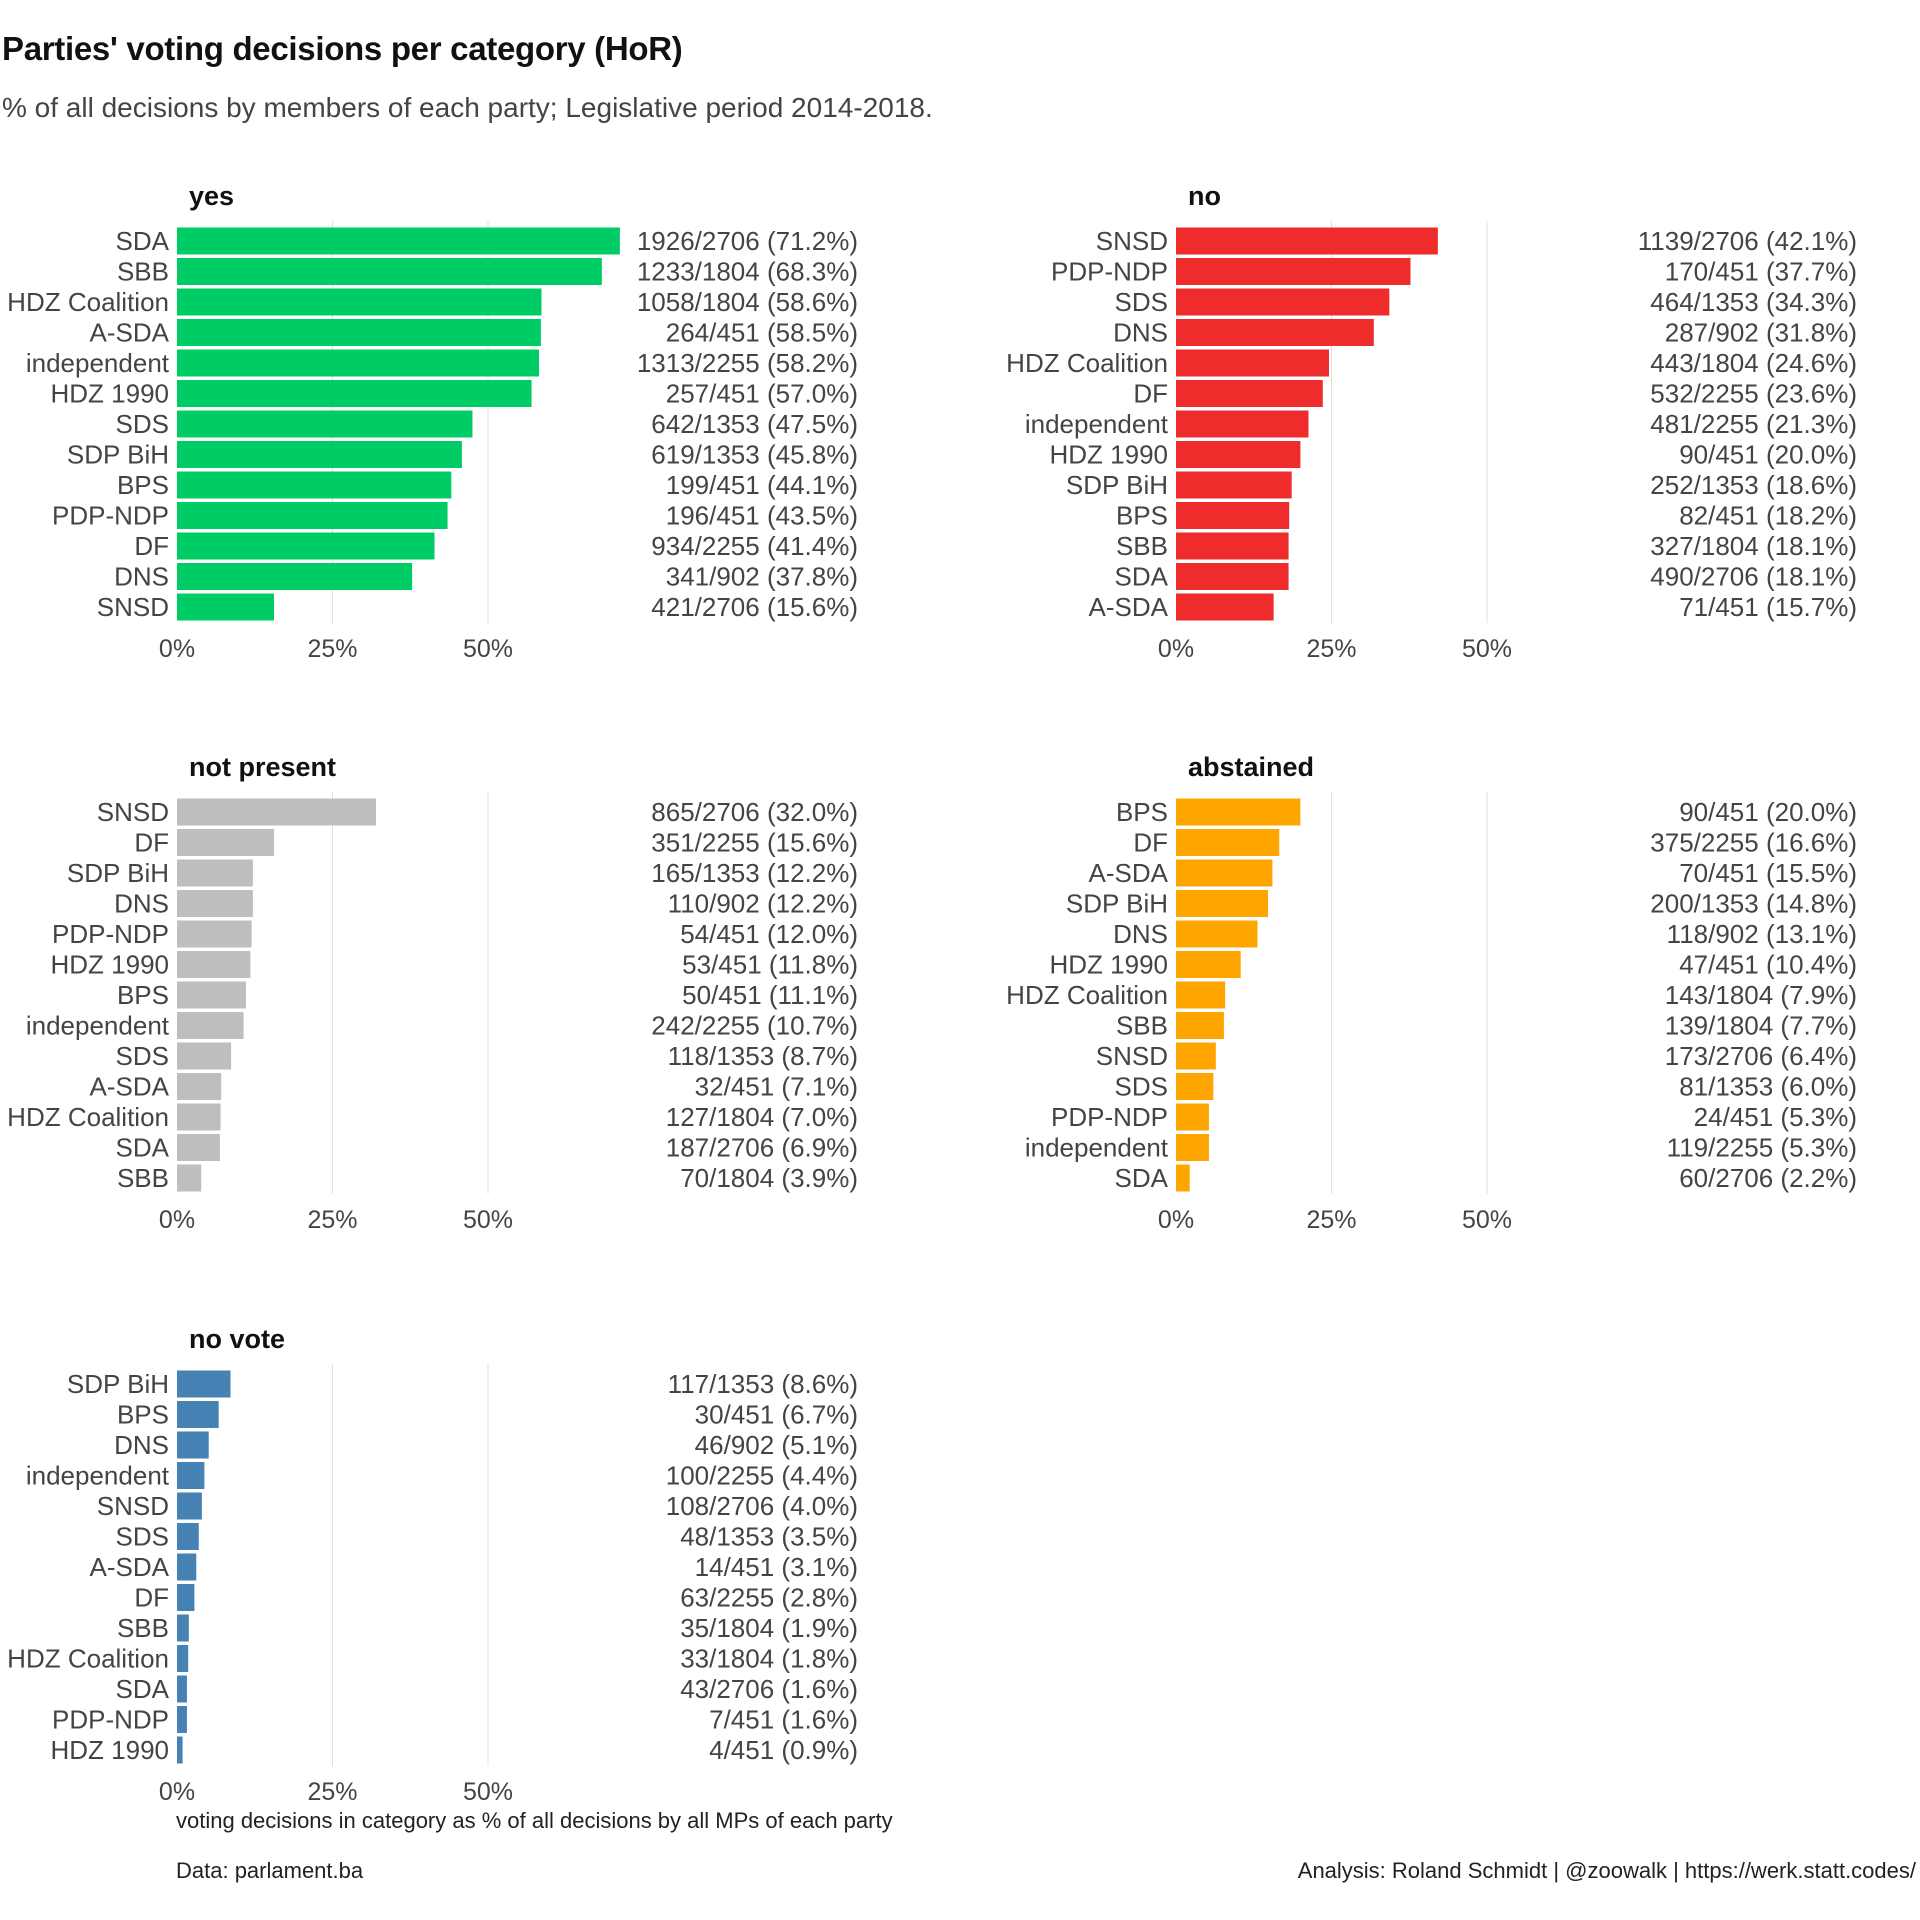 The width and height of the screenshot is (1920, 1920). Describe the element at coordinates (776, 1415) in the screenshot. I see `value-label: 30/451 (6.7%)` at that location.